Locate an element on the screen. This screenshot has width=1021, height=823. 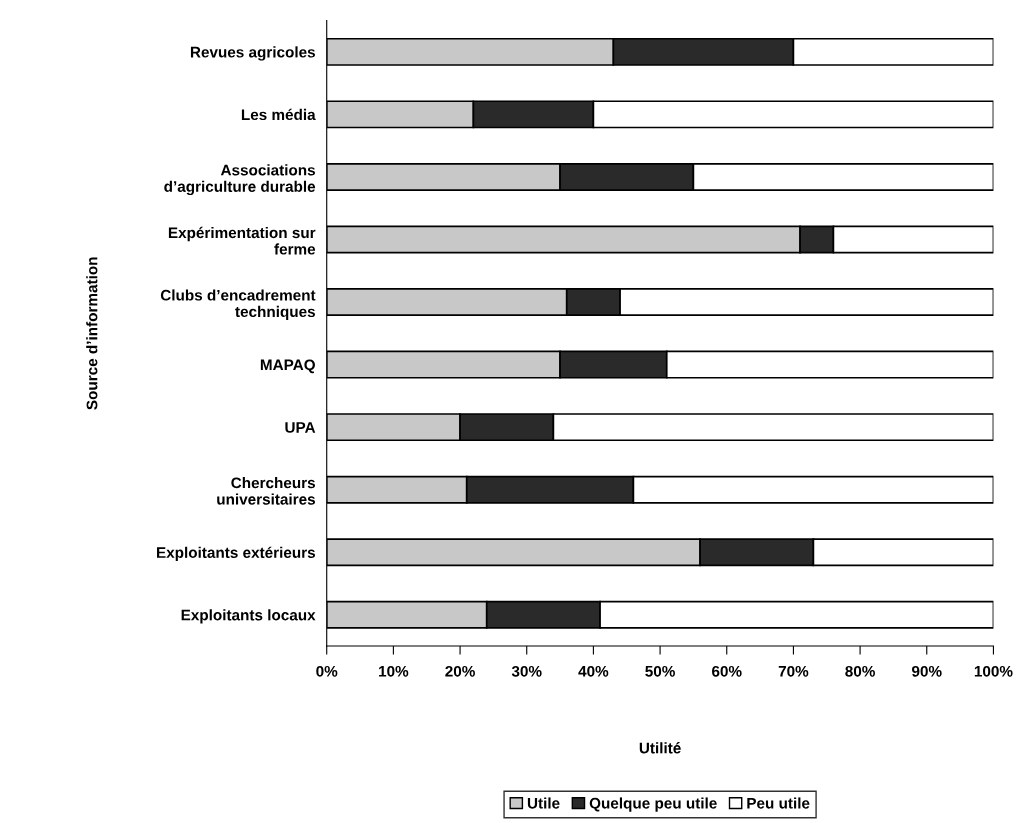
x-tick-label: 80% is located at coordinates (860, 671).